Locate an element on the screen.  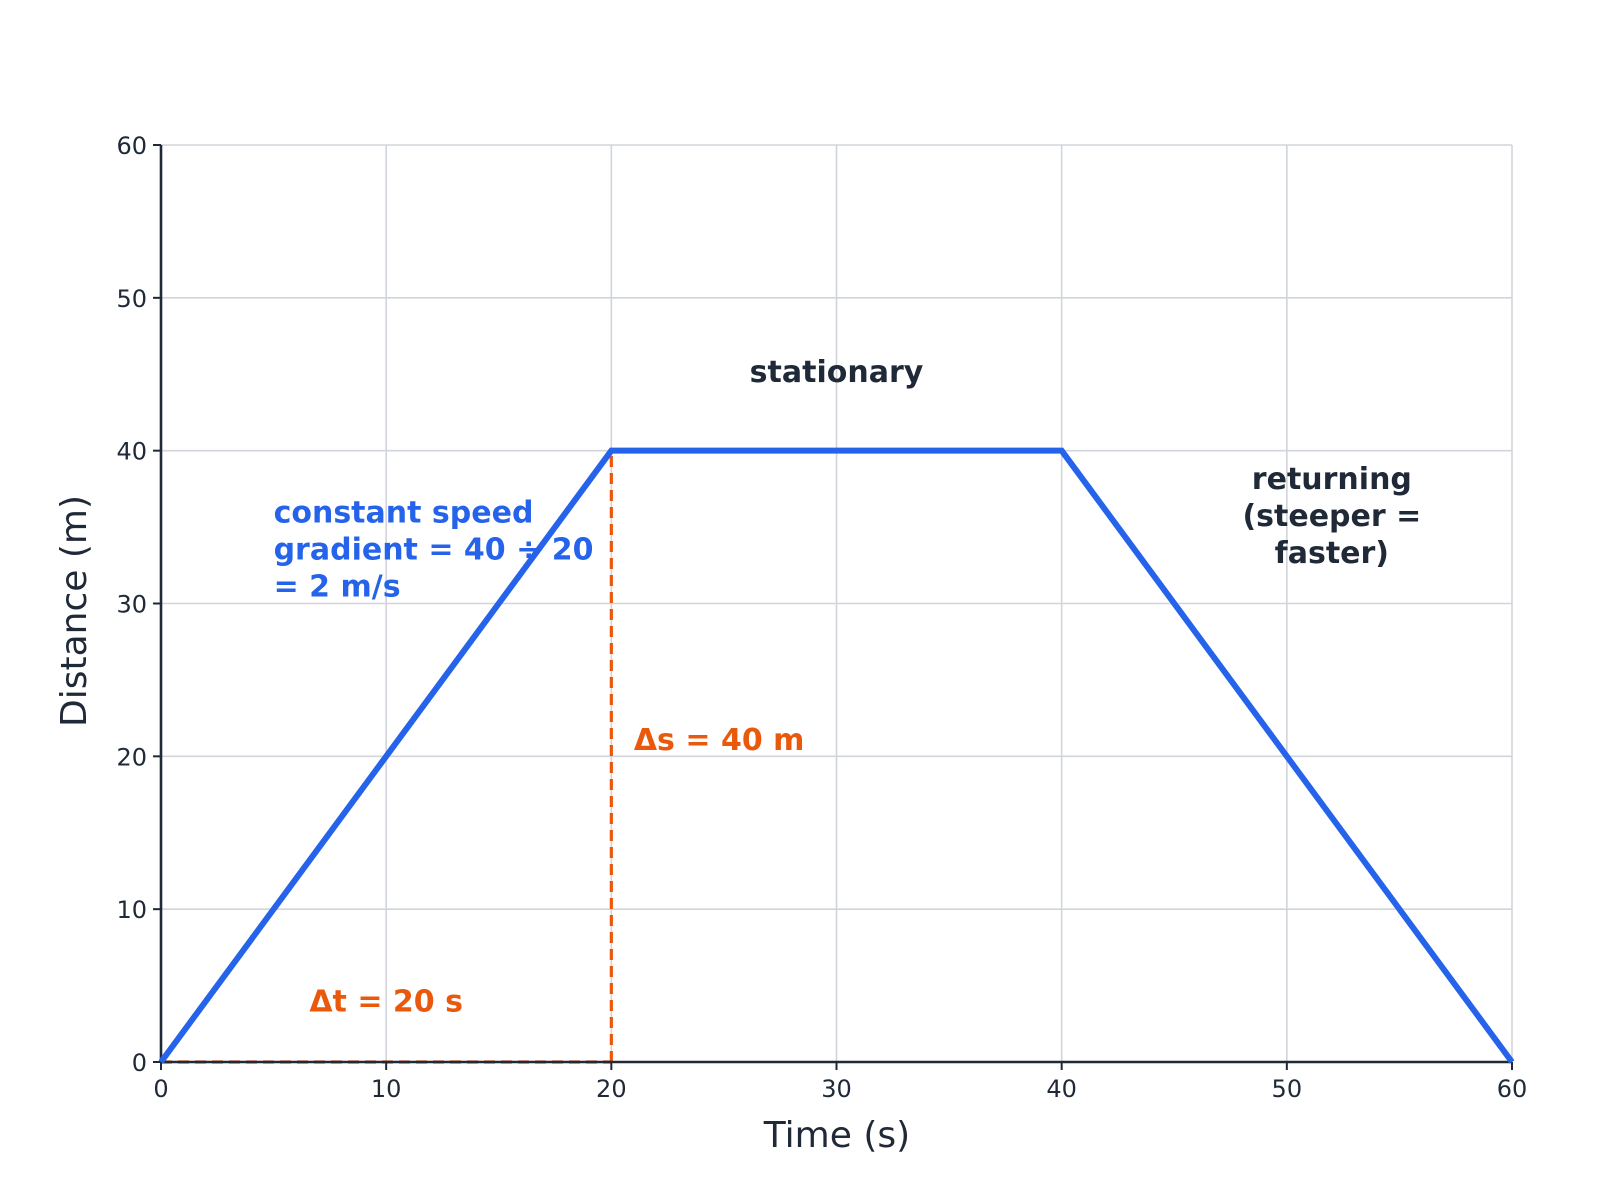
x-tick-label: 20 is located at coordinates (611, 1089).